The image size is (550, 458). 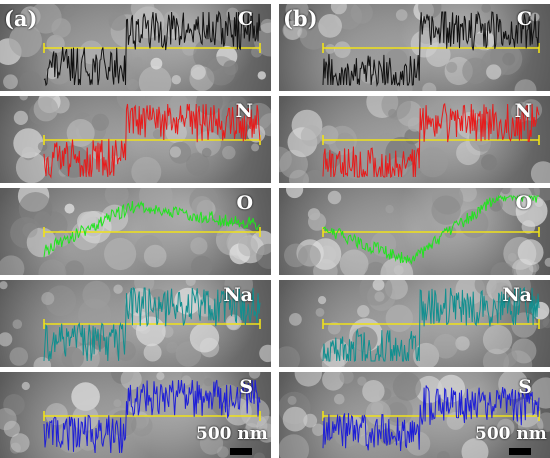 What do you see at coordinates (241, 451) in the screenshot?
I see `scale-bar` at bounding box center [241, 451].